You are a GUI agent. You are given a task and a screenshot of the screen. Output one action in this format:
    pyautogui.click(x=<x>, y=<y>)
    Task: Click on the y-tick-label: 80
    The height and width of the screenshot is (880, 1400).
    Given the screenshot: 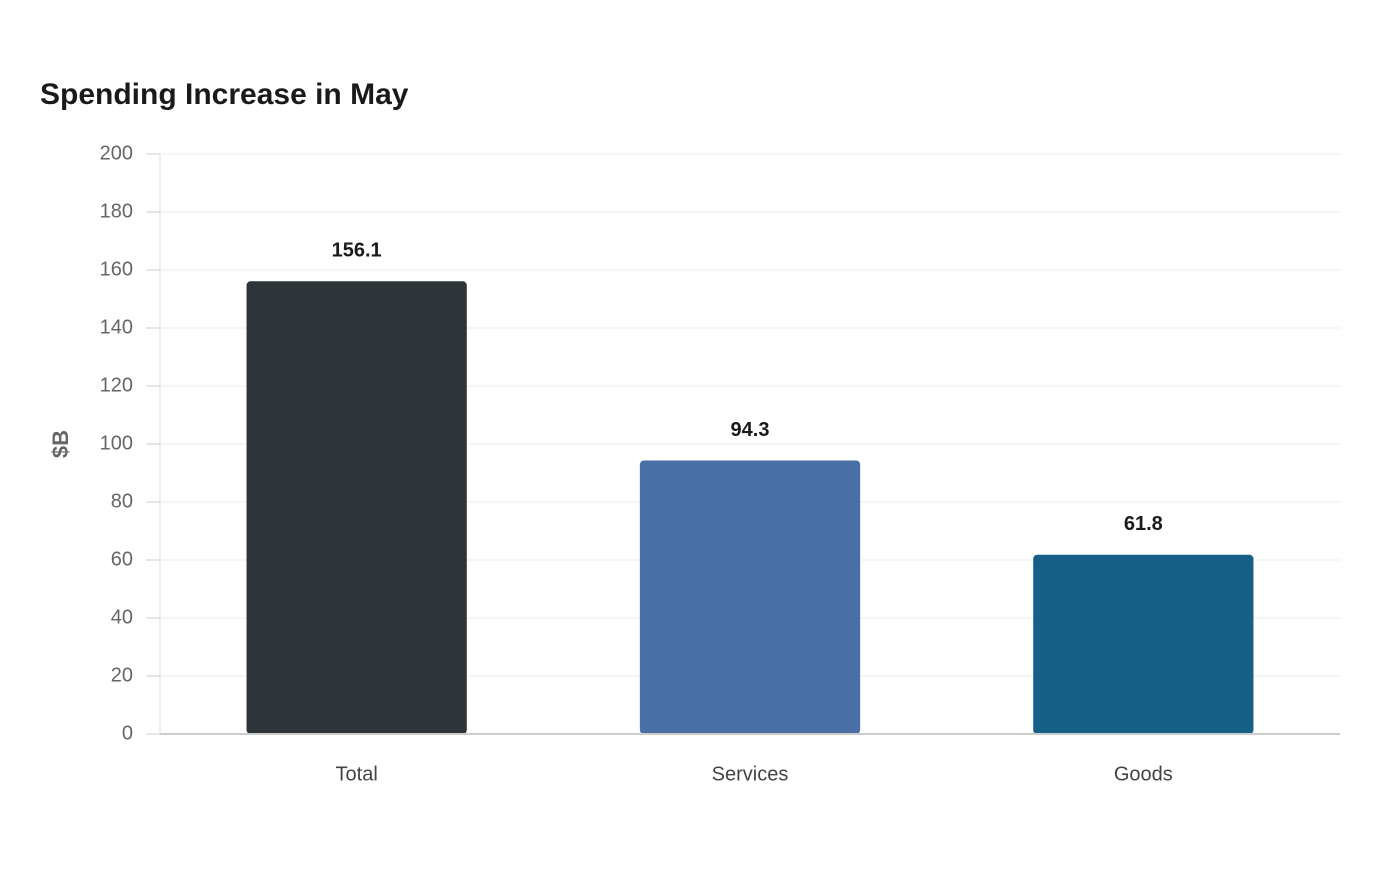 What is the action you would take?
    pyautogui.click(x=122, y=501)
    